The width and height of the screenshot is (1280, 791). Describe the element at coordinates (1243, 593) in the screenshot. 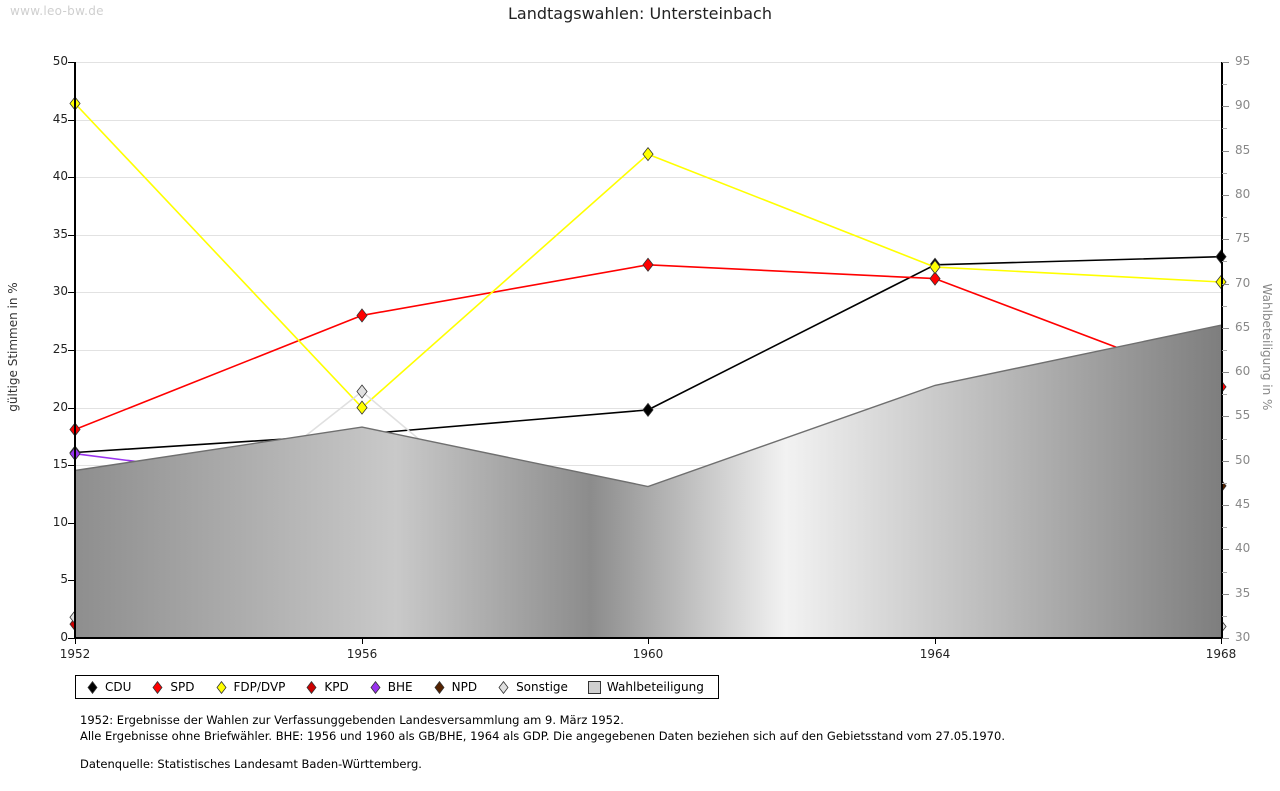

I see `y-axis-right-tick-label: 35` at that location.